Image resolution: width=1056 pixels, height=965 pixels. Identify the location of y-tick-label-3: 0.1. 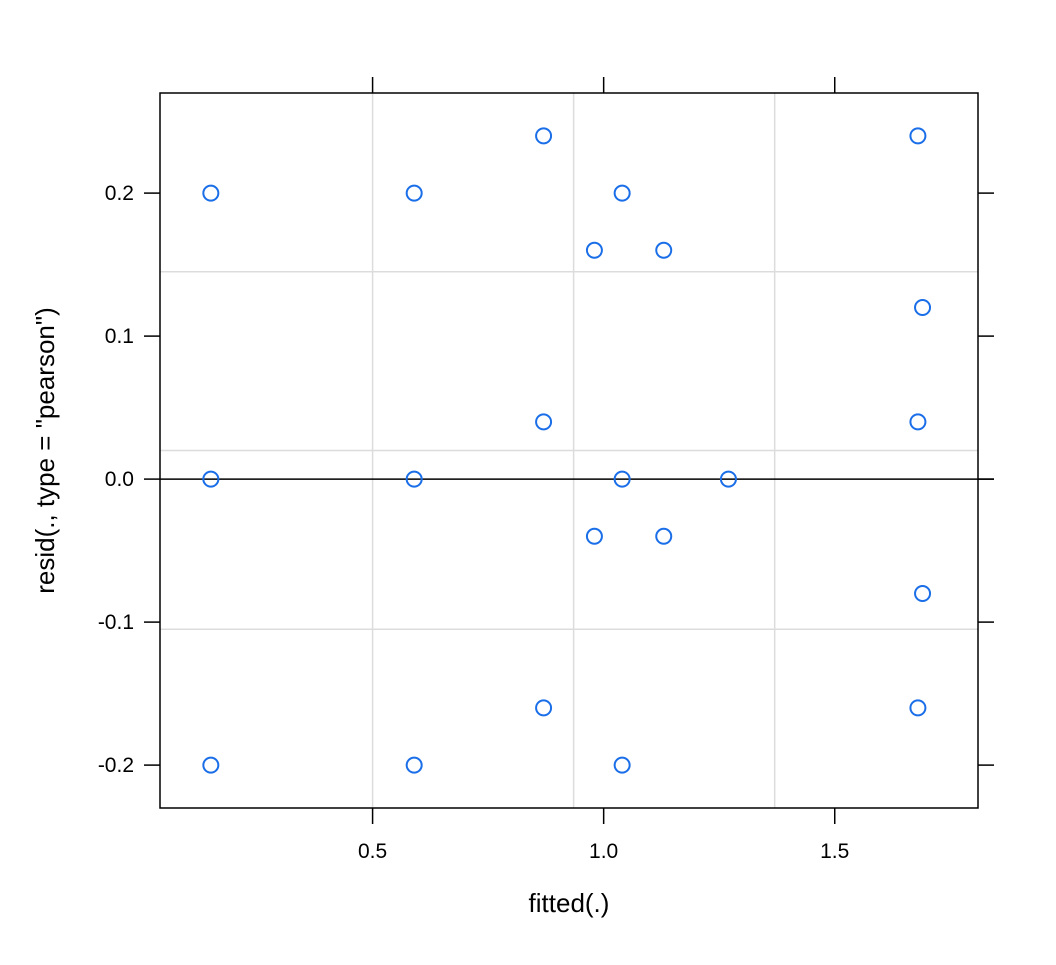
(119, 336).